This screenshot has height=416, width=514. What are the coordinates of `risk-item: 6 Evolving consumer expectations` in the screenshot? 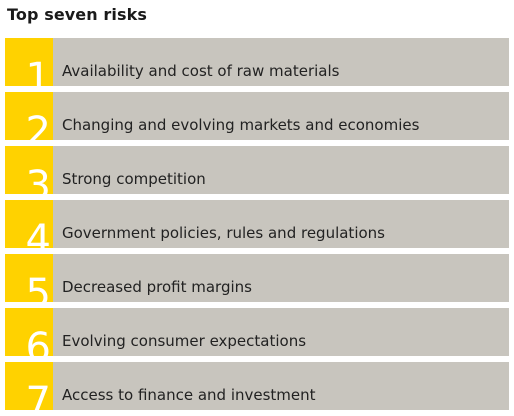 It's located at (257, 332).